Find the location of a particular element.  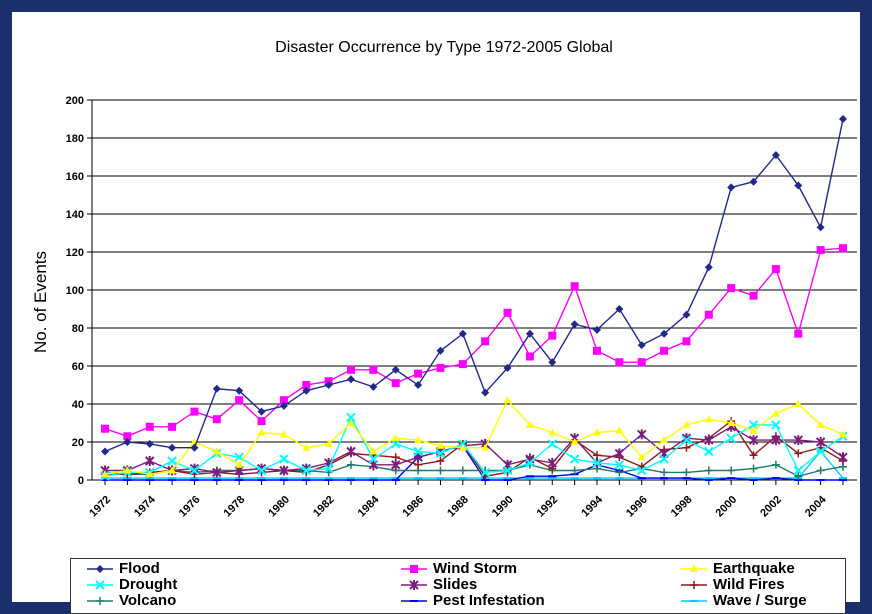

x-tick-label: 2000 is located at coordinates (727, 507).